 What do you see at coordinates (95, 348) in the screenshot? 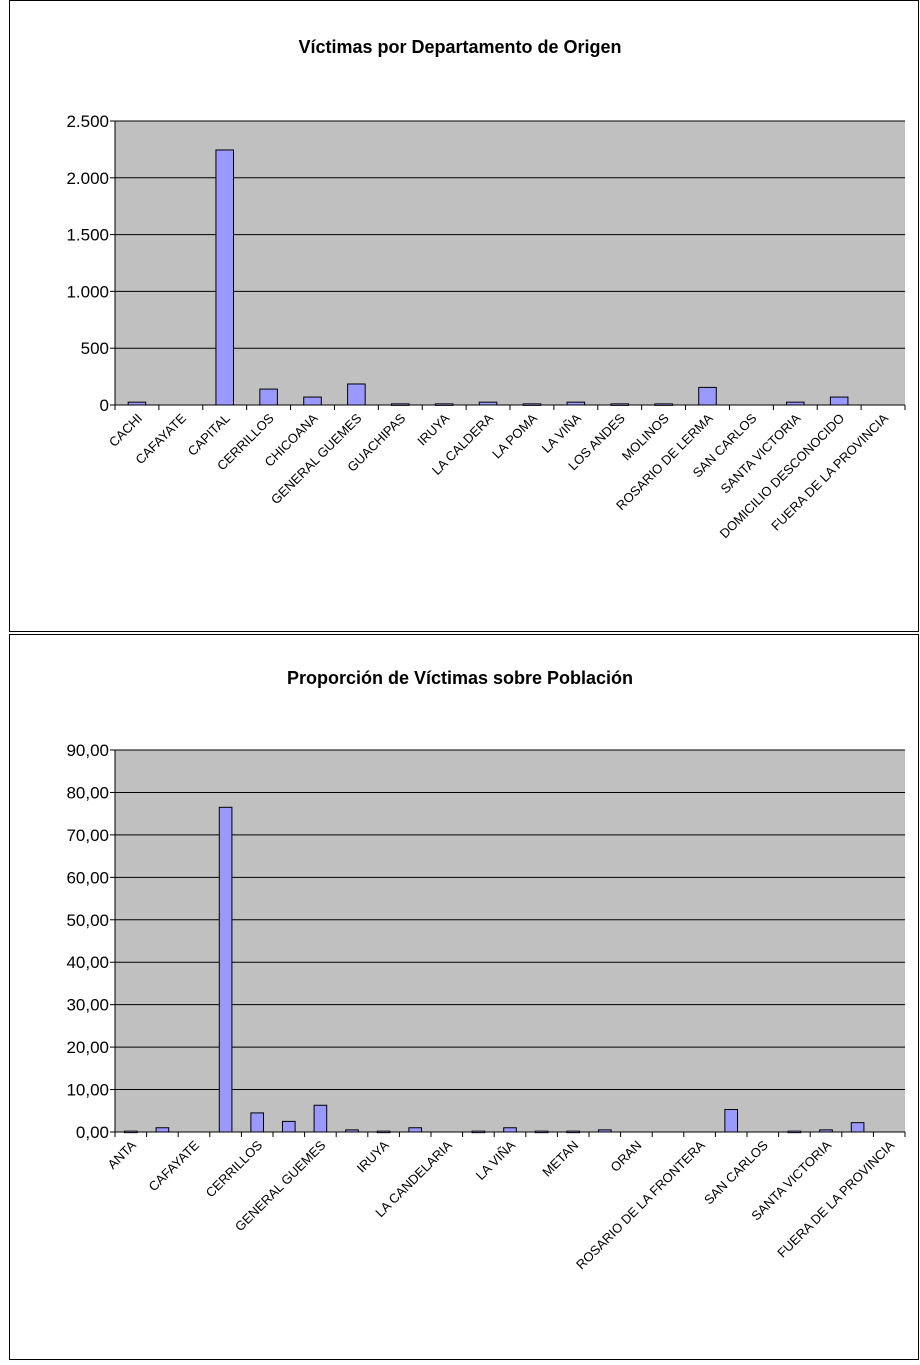
I see `y-tick-label: 500` at bounding box center [95, 348].